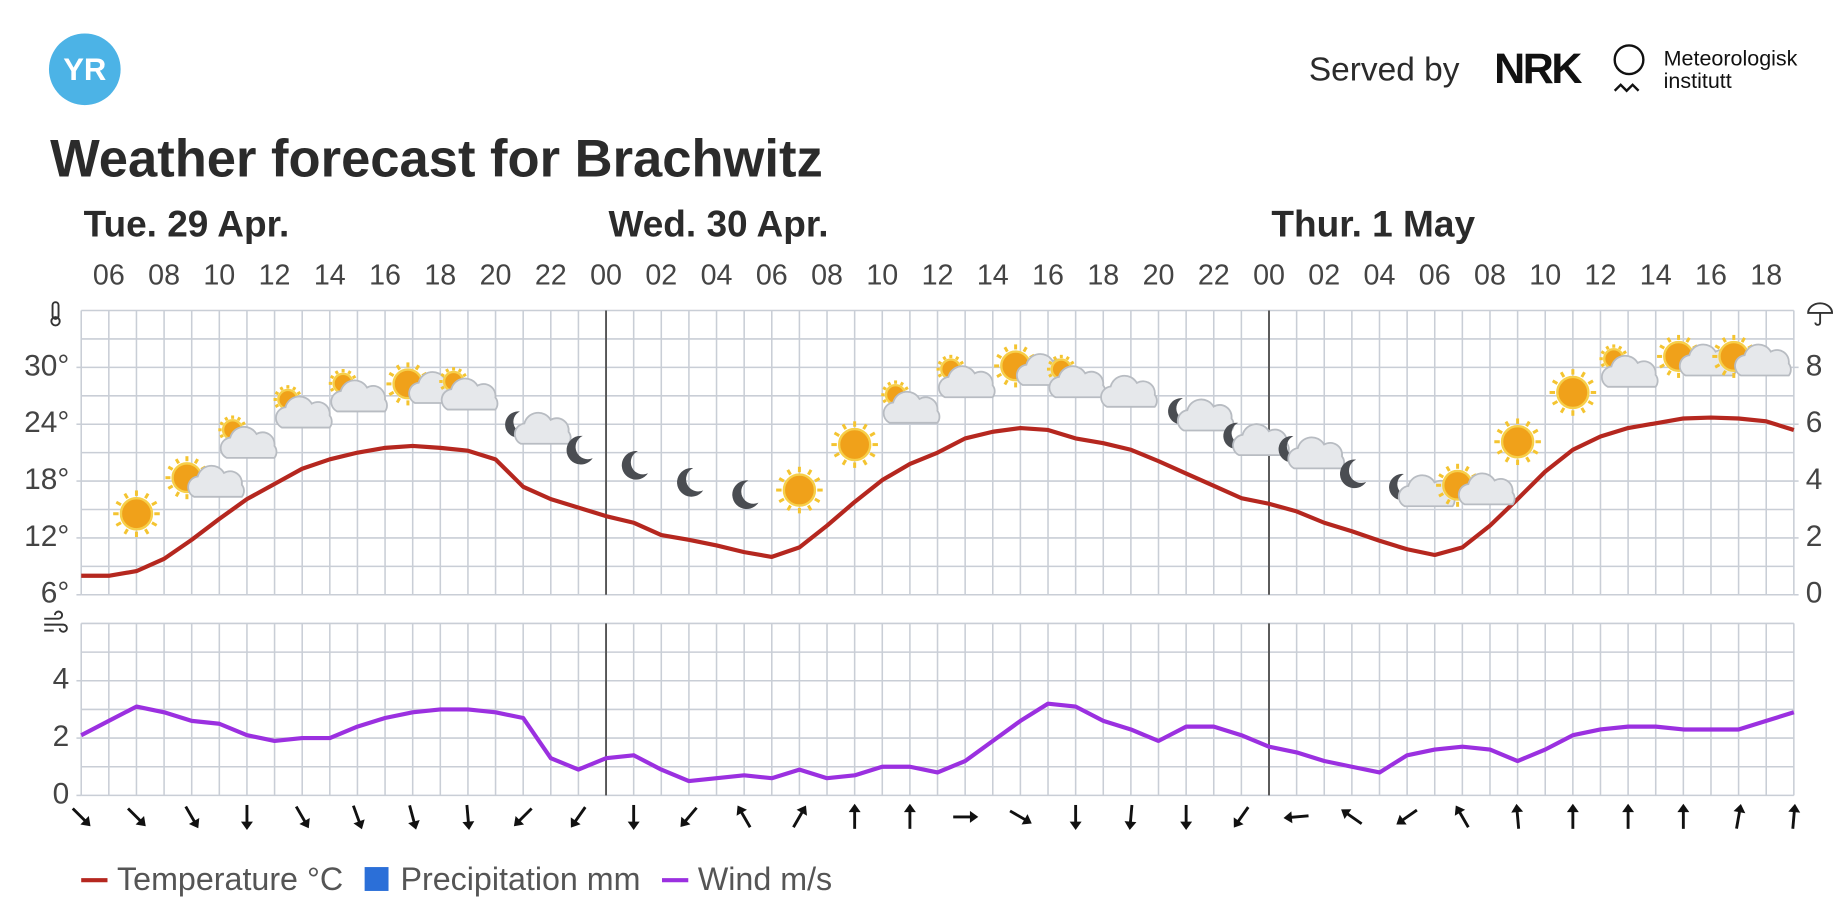  Describe the element at coordinates (46, 479) in the screenshot. I see `y-tick-label: 18°` at that location.